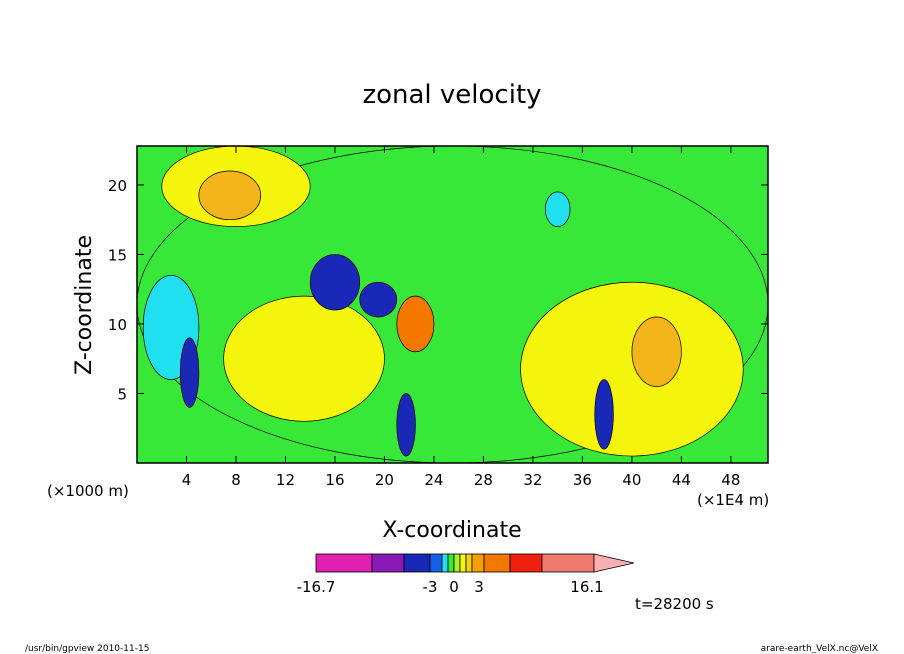  I want to click on x-tick-label: 24, so click(433, 480).